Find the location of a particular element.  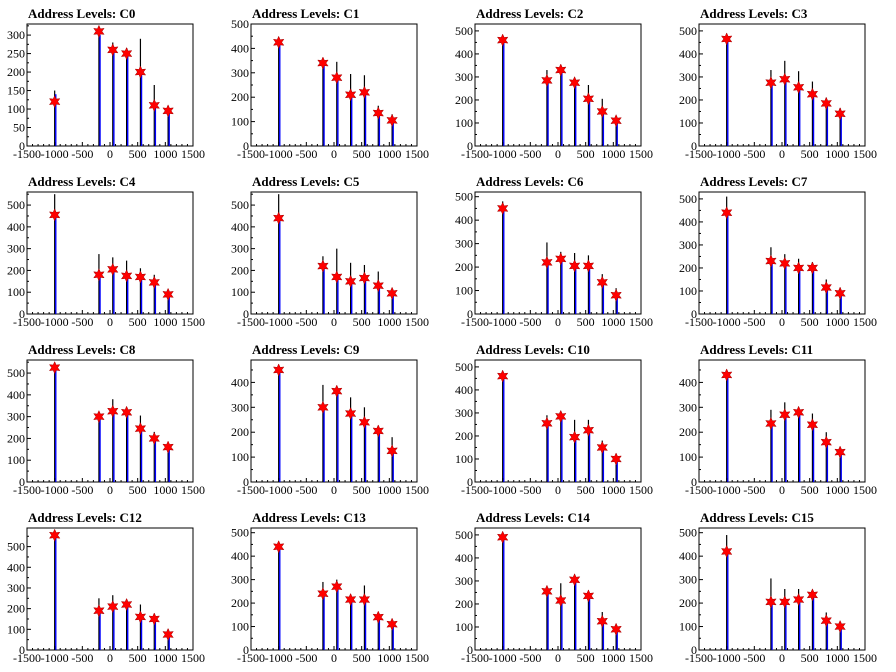

chart-title: Address Levels: C7 is located at coordinates (754, 181).